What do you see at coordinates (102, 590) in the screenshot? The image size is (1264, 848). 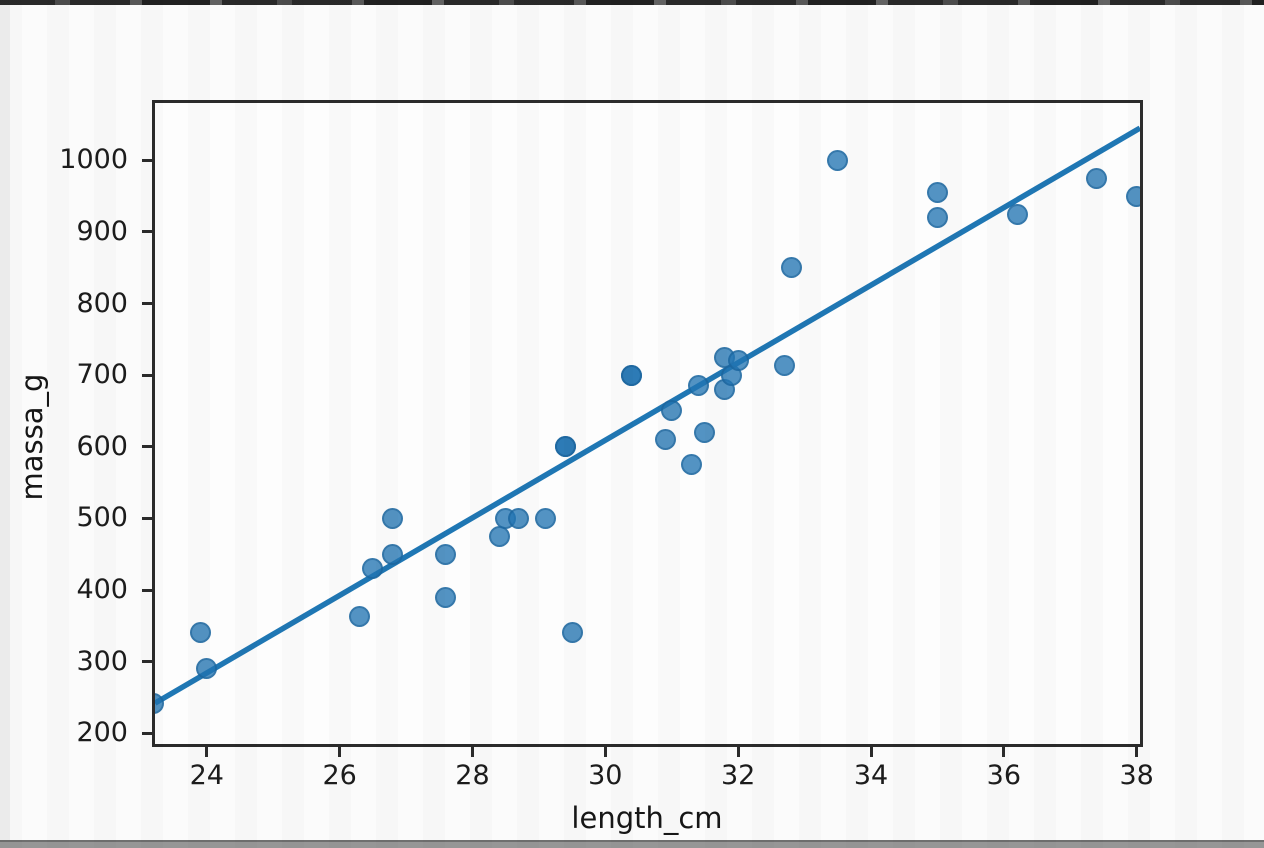 I see `y-tick-label: 400` at bounding box center [102, 590].